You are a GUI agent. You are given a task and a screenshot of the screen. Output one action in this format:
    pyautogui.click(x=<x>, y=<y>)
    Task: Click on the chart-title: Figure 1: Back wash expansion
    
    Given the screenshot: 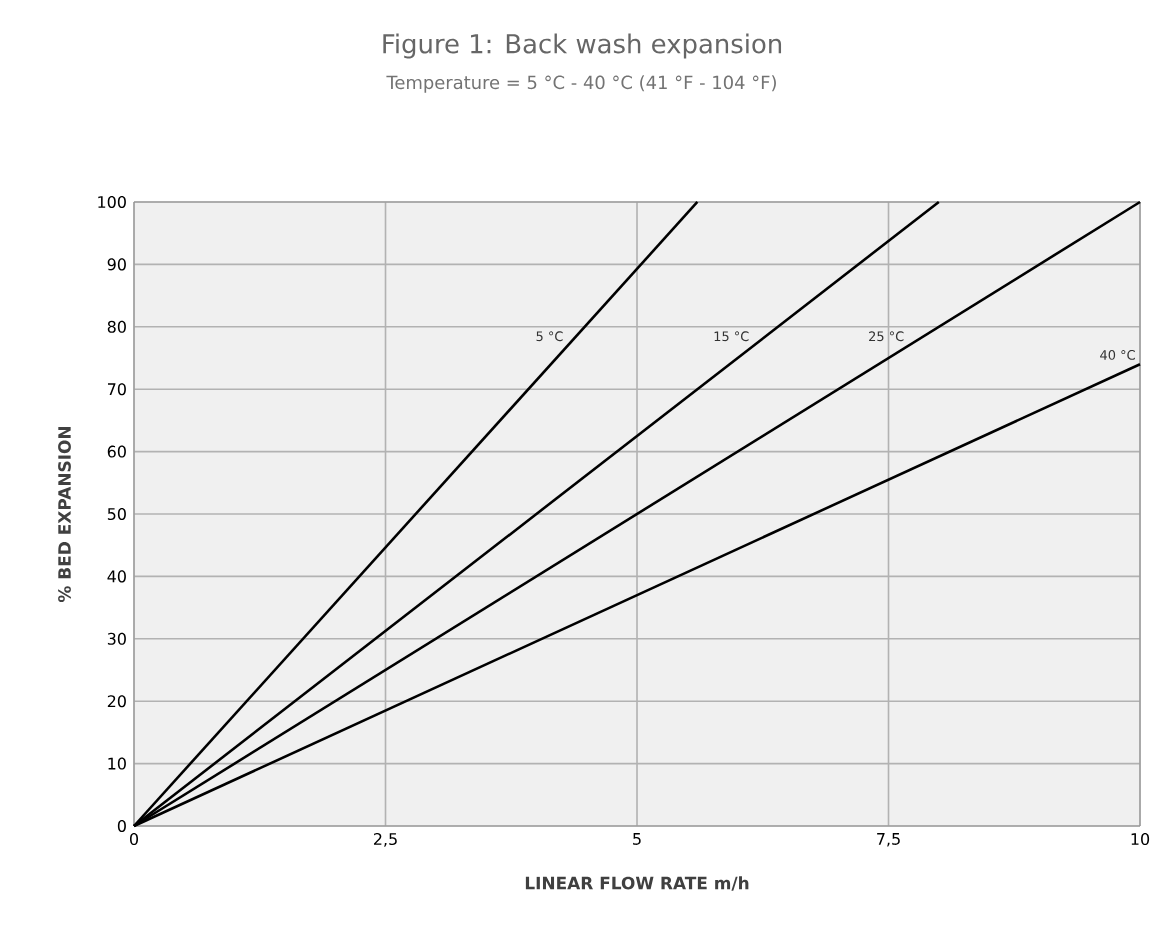 What is the action you would take?
    pyautogui.click(x=582, y=46)
    